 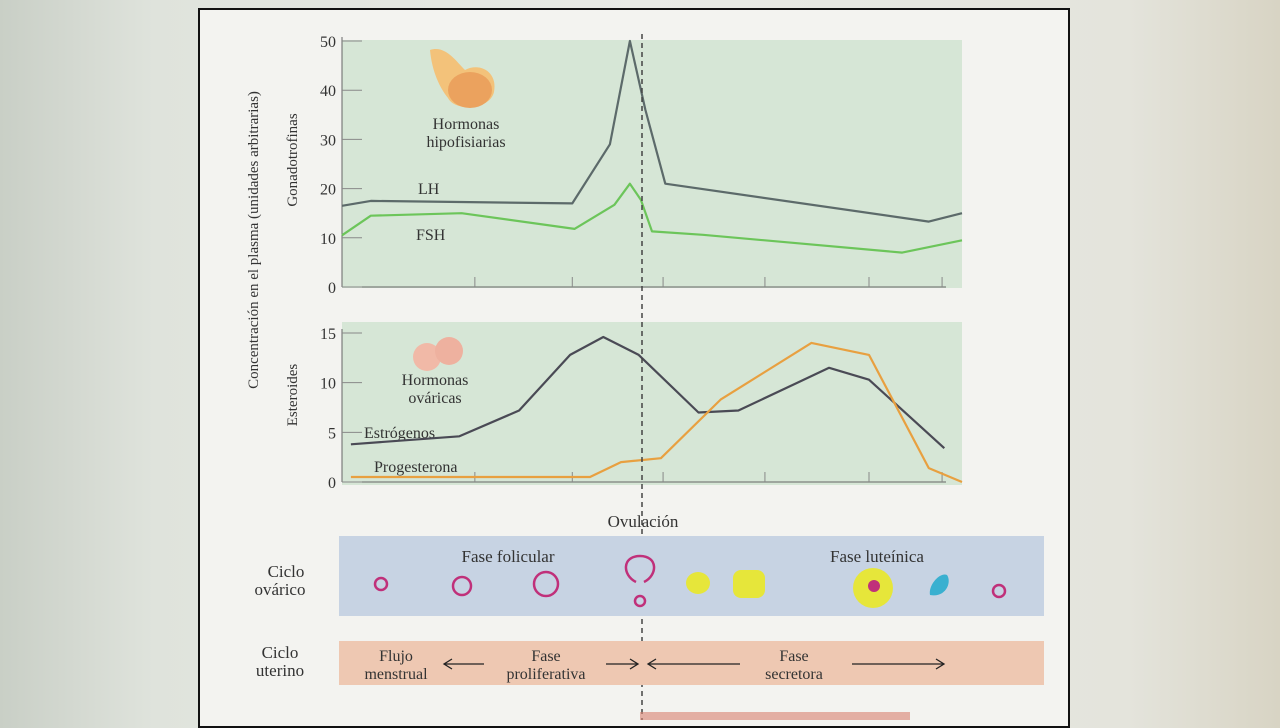 I want to click on ovarian-label-1: Ciclo, so click(x=286, y=571).